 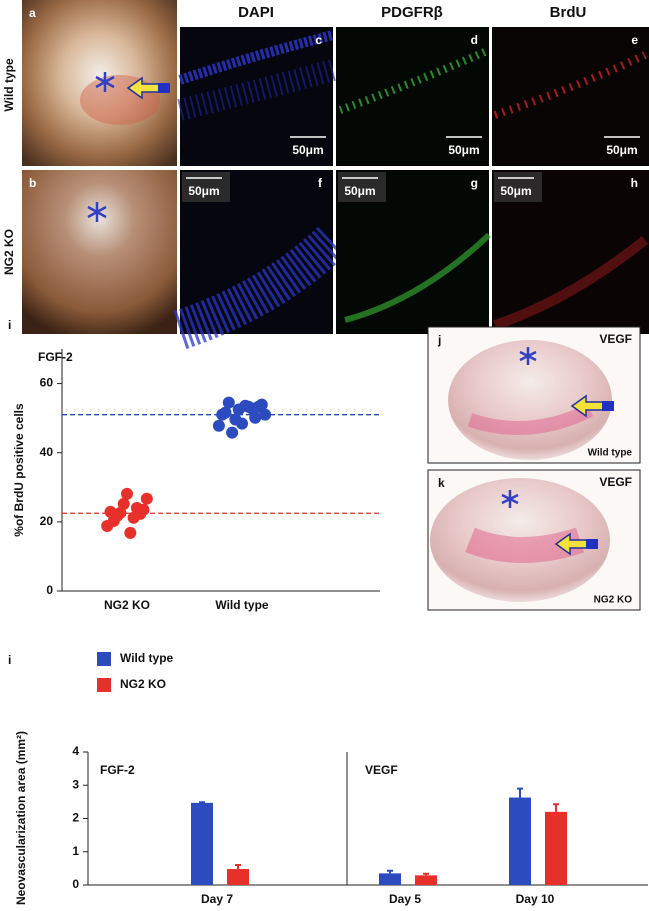 What do you see at coordinates (256, 96) in the screenshot?
I see `photo: c 50μm` at bounding box center [256, 96].